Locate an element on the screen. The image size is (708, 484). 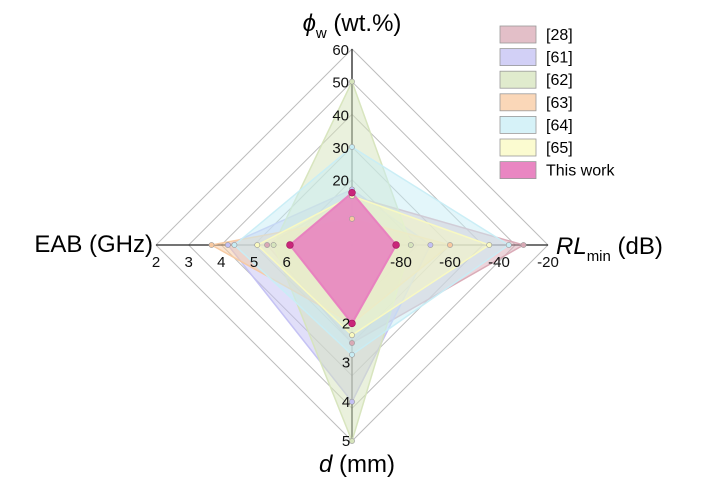
tick-d-5: 5 is located at coordinates (346, 441).